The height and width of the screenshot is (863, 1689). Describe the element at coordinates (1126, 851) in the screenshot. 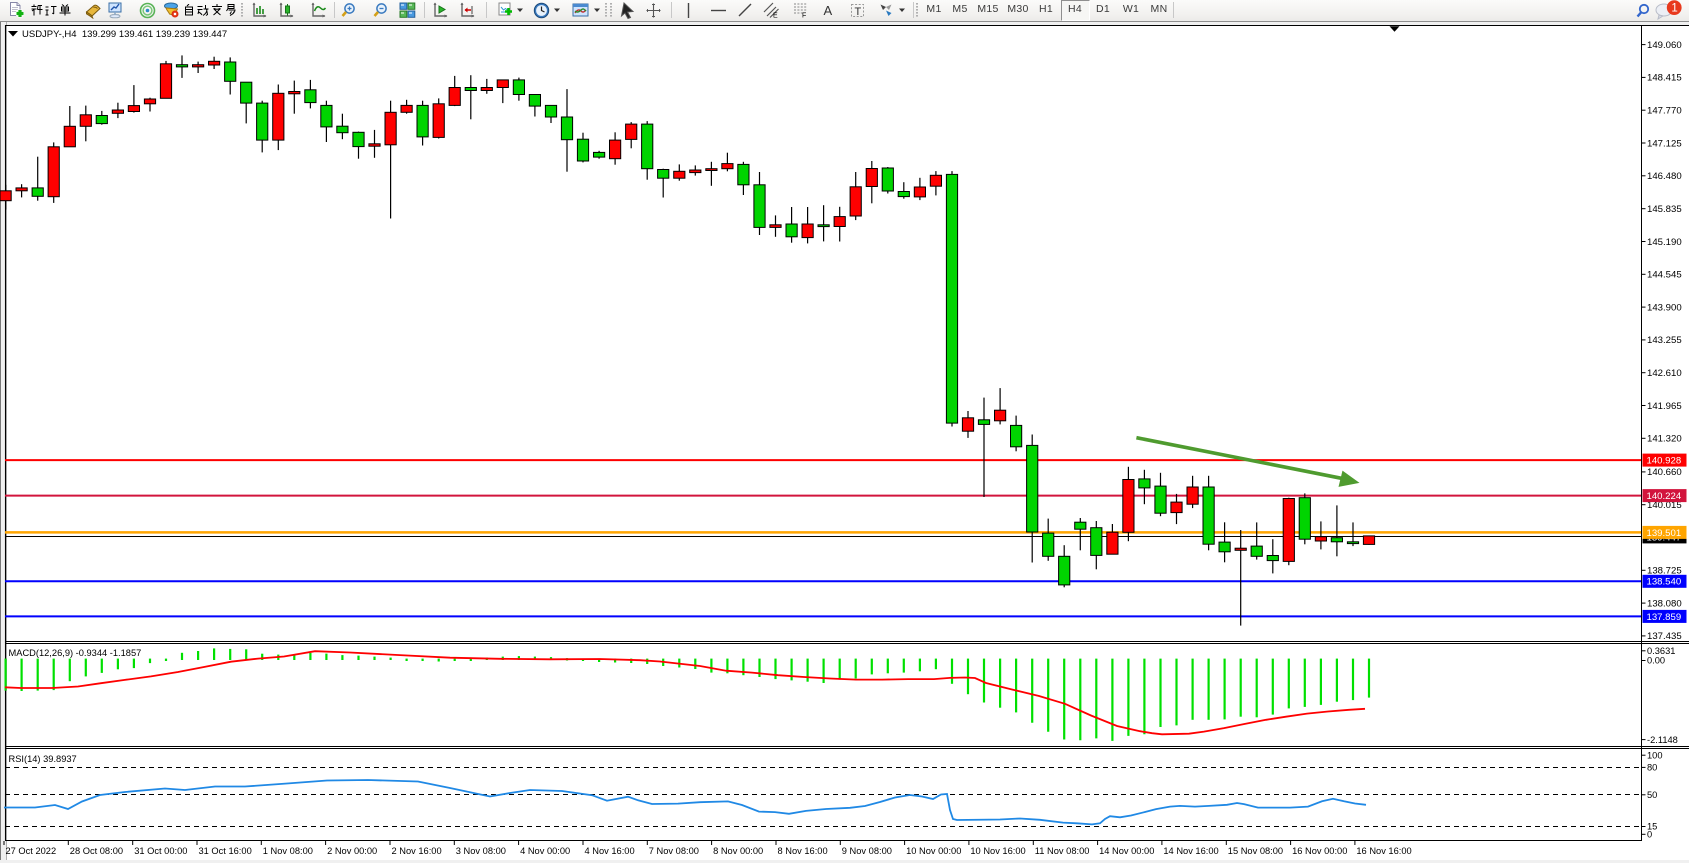

I see `svg-text: 14 Nov 00:00` at that location.